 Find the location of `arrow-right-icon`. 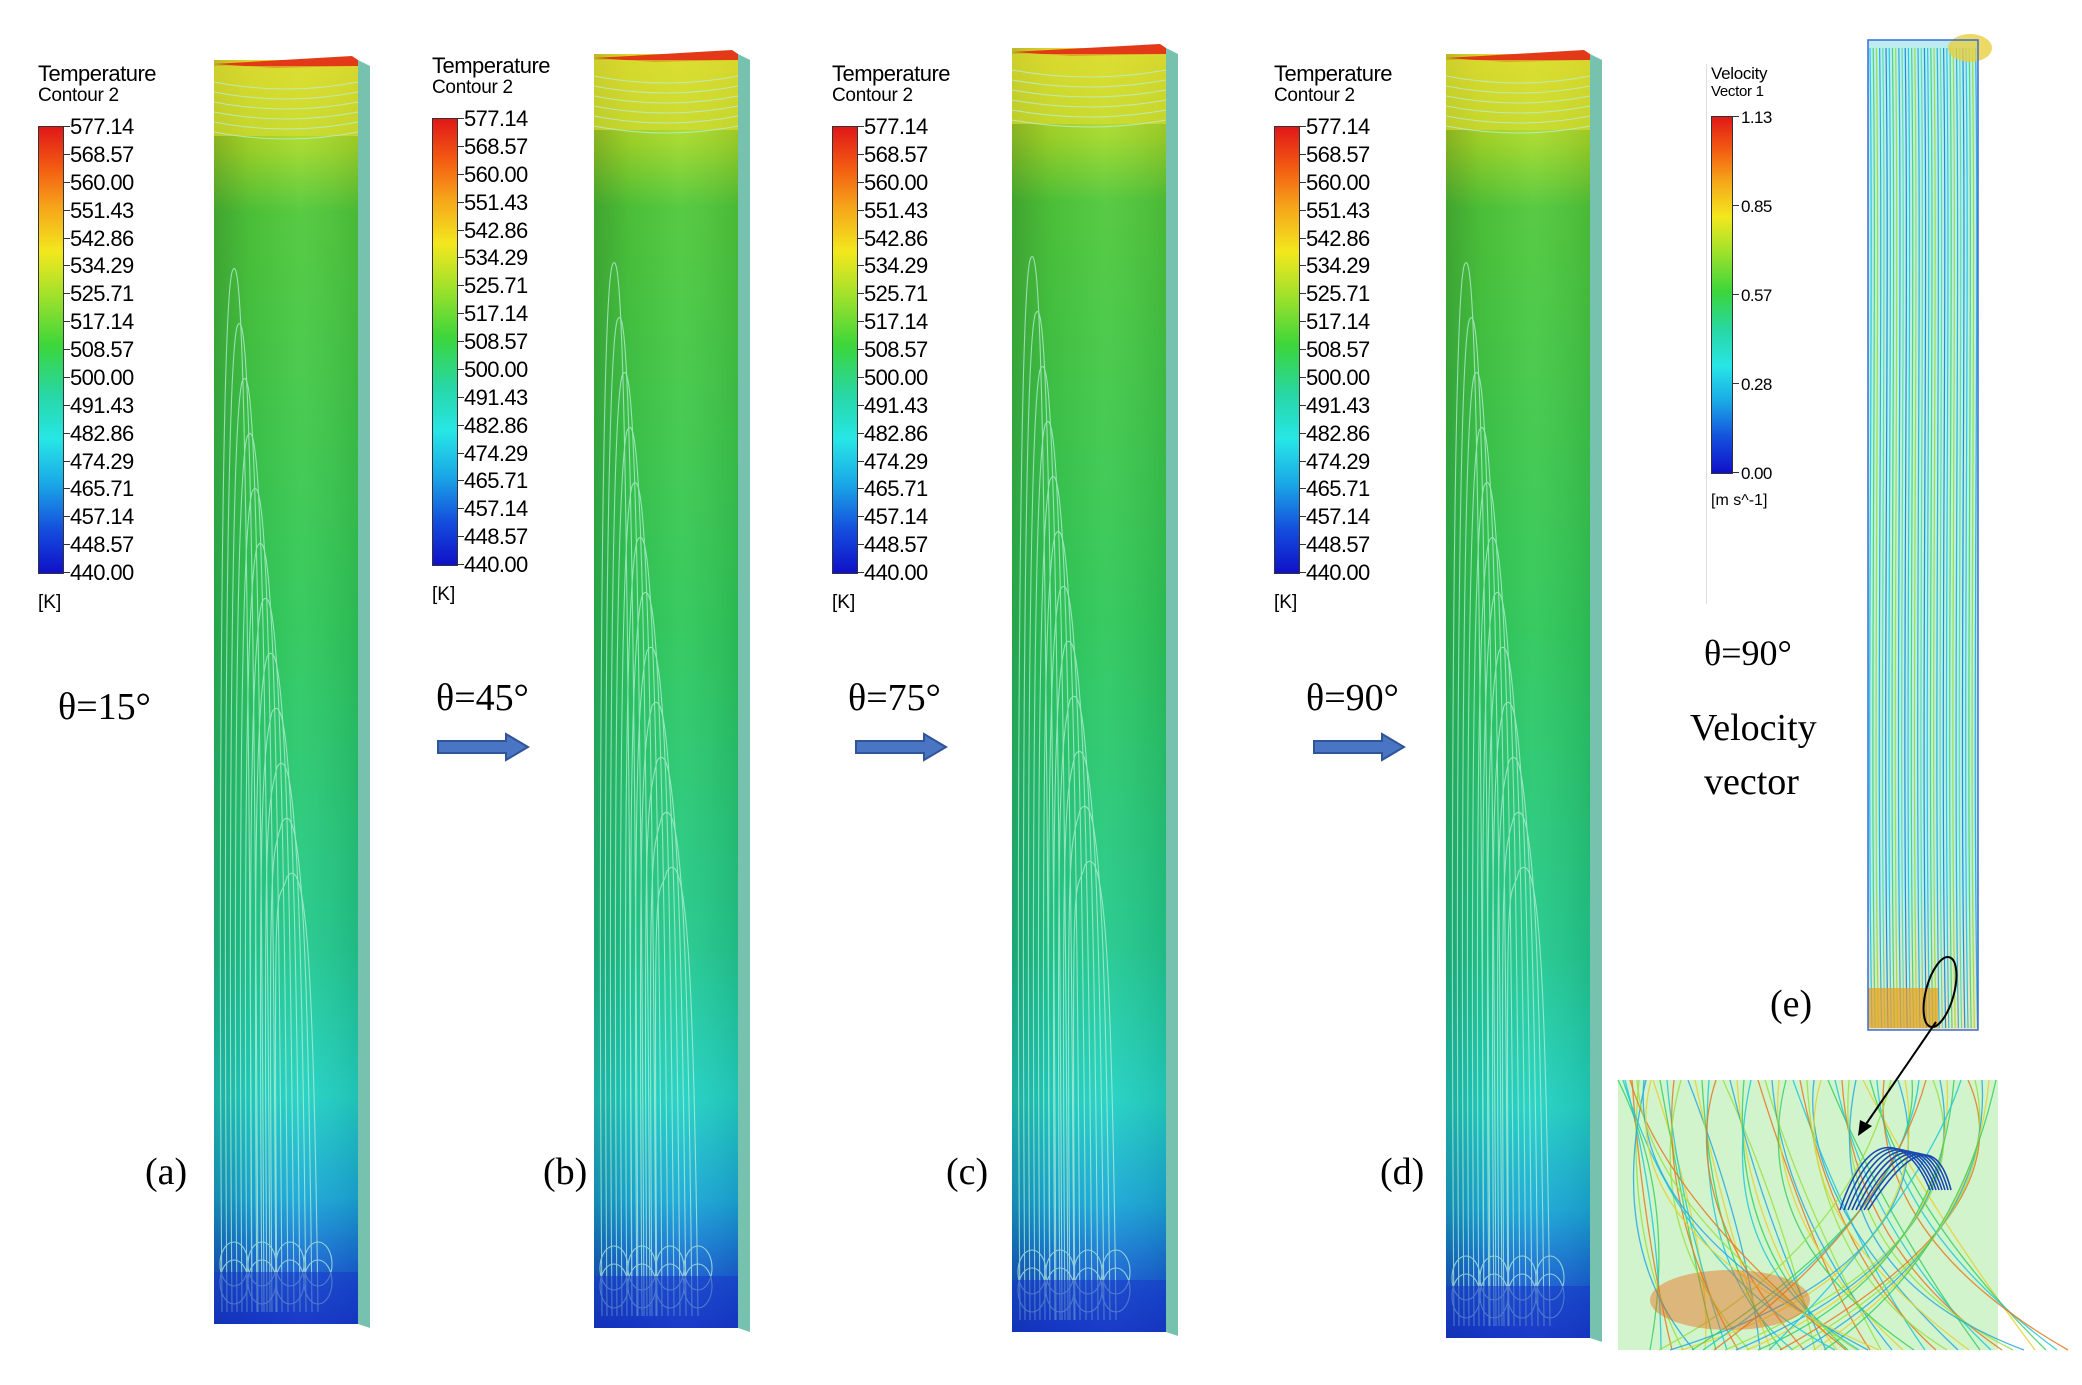

arrow-right-icon is located at coordinates (901, 747).